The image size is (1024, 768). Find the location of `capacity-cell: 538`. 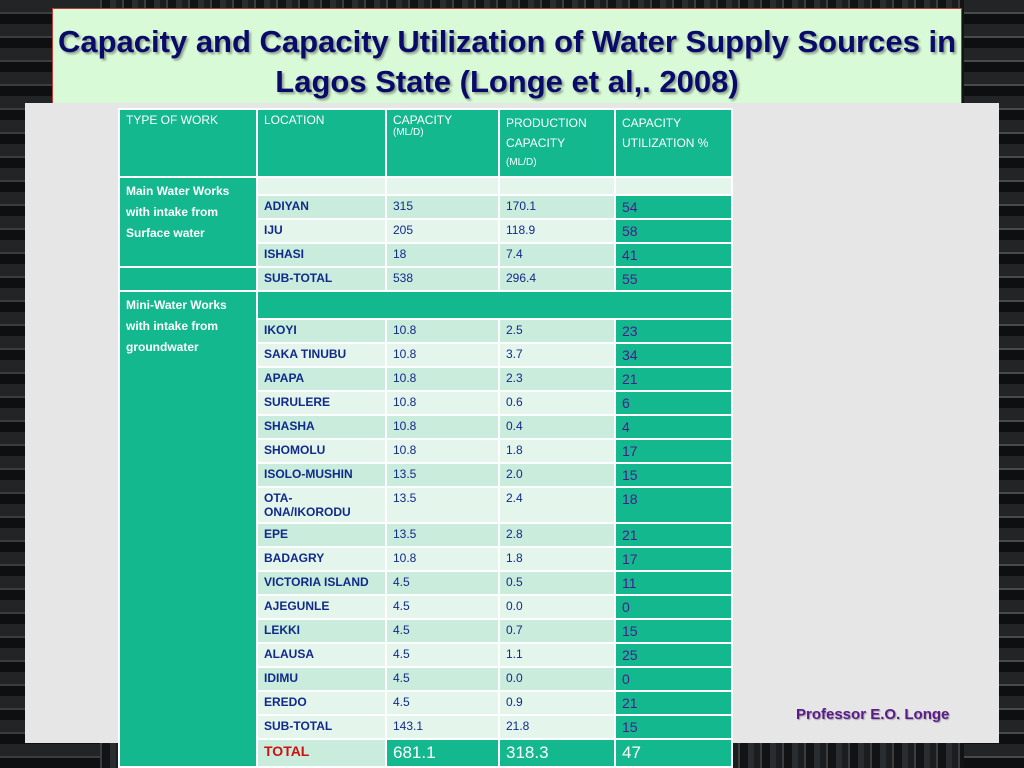

capacity-cell: 538 is located at coordinates (442, 279).